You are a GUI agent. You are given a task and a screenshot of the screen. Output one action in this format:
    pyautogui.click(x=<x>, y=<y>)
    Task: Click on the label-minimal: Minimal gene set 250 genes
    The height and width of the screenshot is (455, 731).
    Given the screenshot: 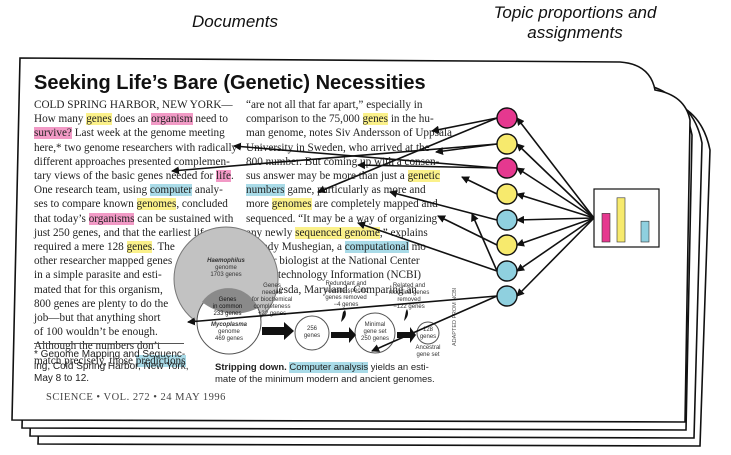 What is the action you would take?
    pyautogui.click(x=375, y=332)
    